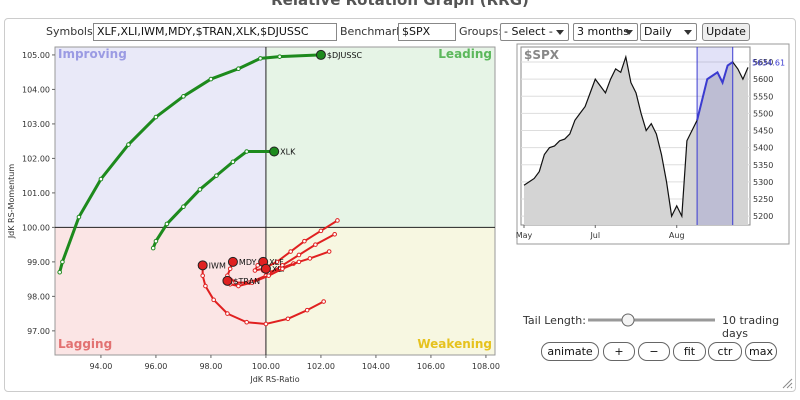 The height and width of the screenshot is (400, 800). What do you see at coordinates (36, 55) in the screenshot?
I see `y-tick-label: 105.00` at bounding box center [36, 55].